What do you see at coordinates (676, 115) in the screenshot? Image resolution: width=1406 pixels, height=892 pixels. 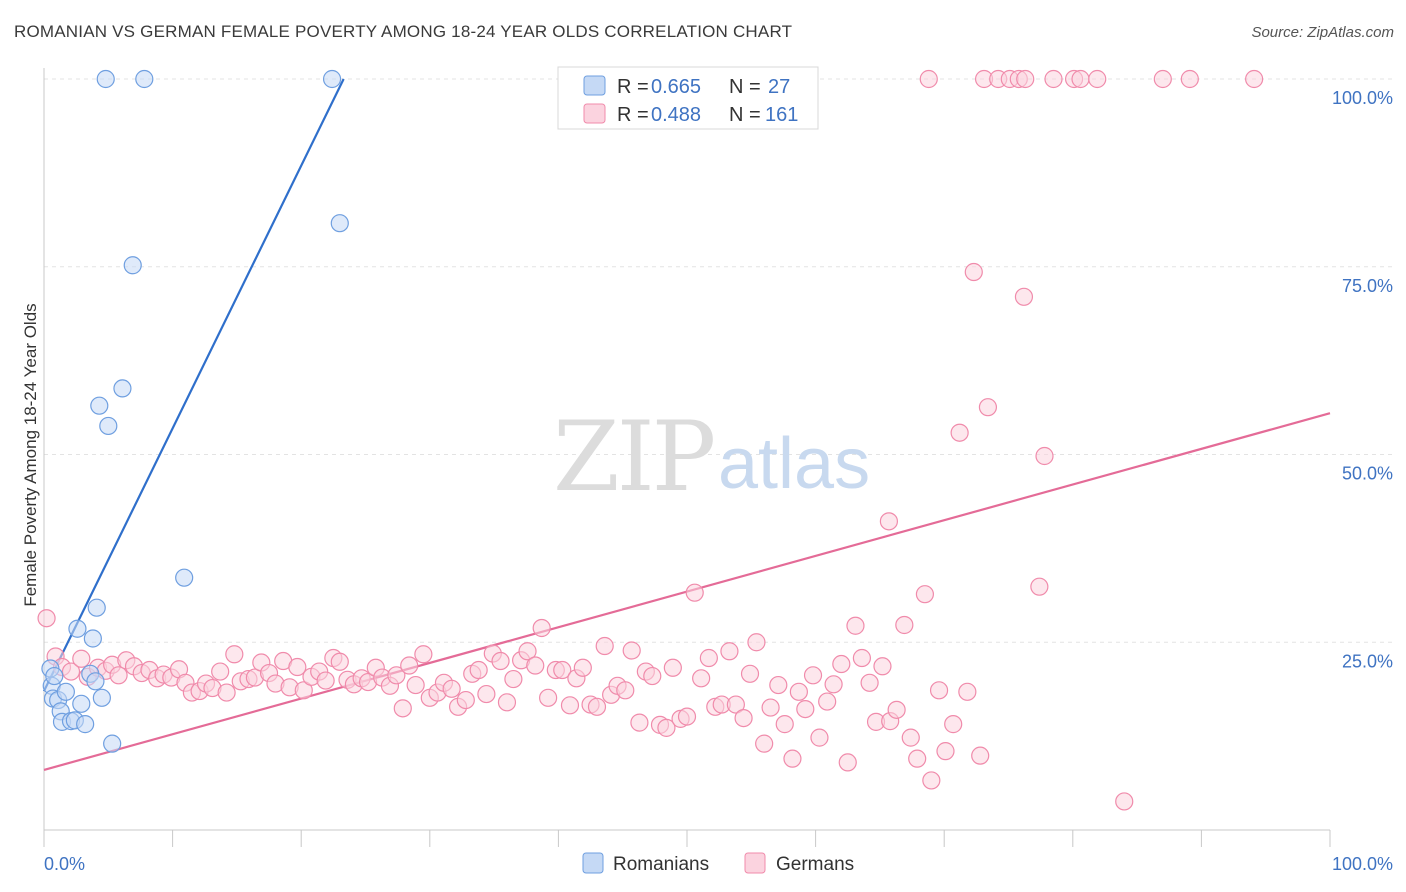 I see `germans-r-value: 0.488` at bounding box center [676, 115].